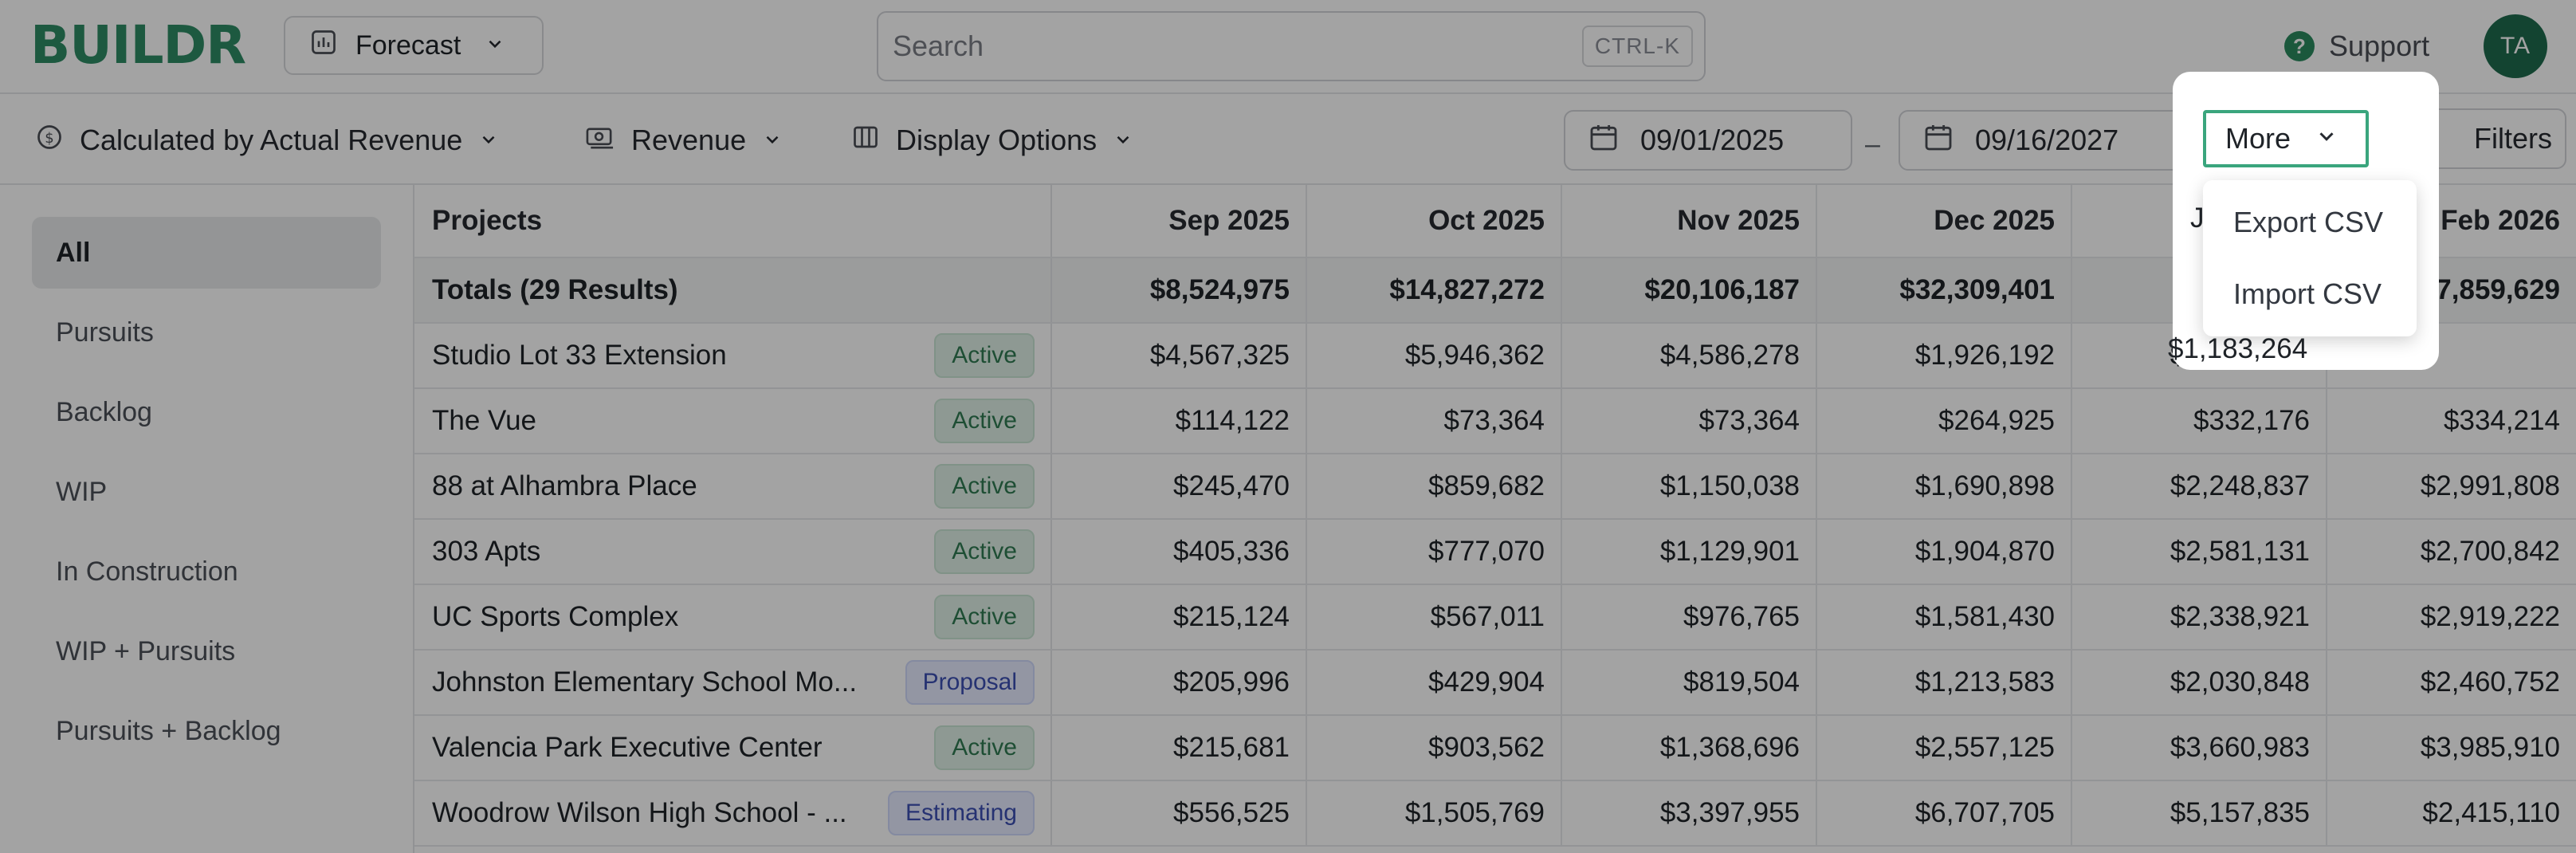 This screenshot has width=2576, height=853. What do you see at coordinates (2308, 222) in the screenshot?
I see `menu-item-export-csv: Export CSV` at bounding box center [2308, 222].